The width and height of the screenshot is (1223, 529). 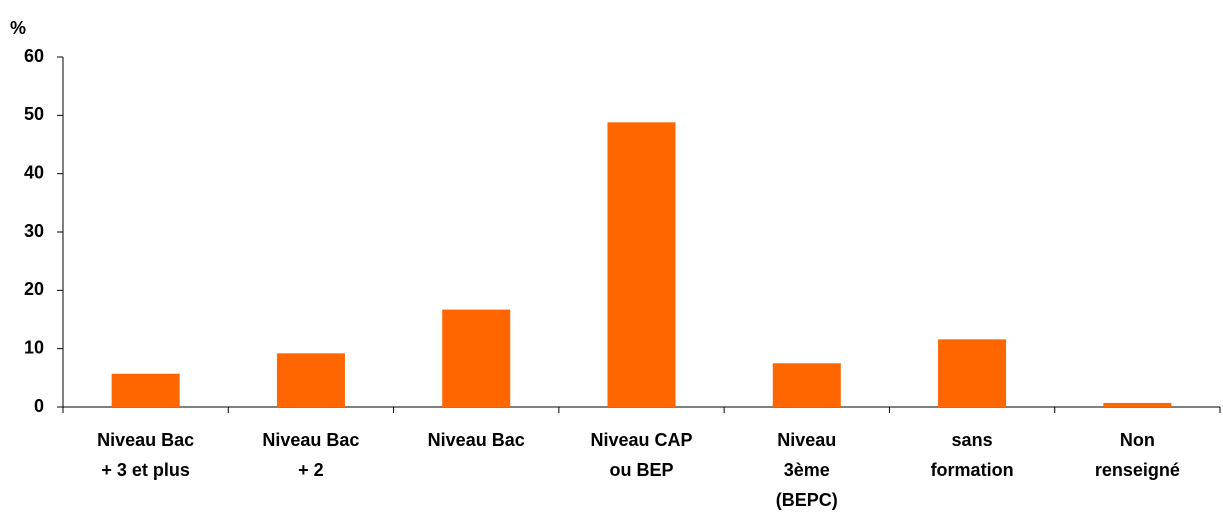 I want to click on x-tick-label: (BEPC), so click(x=807, y=500).